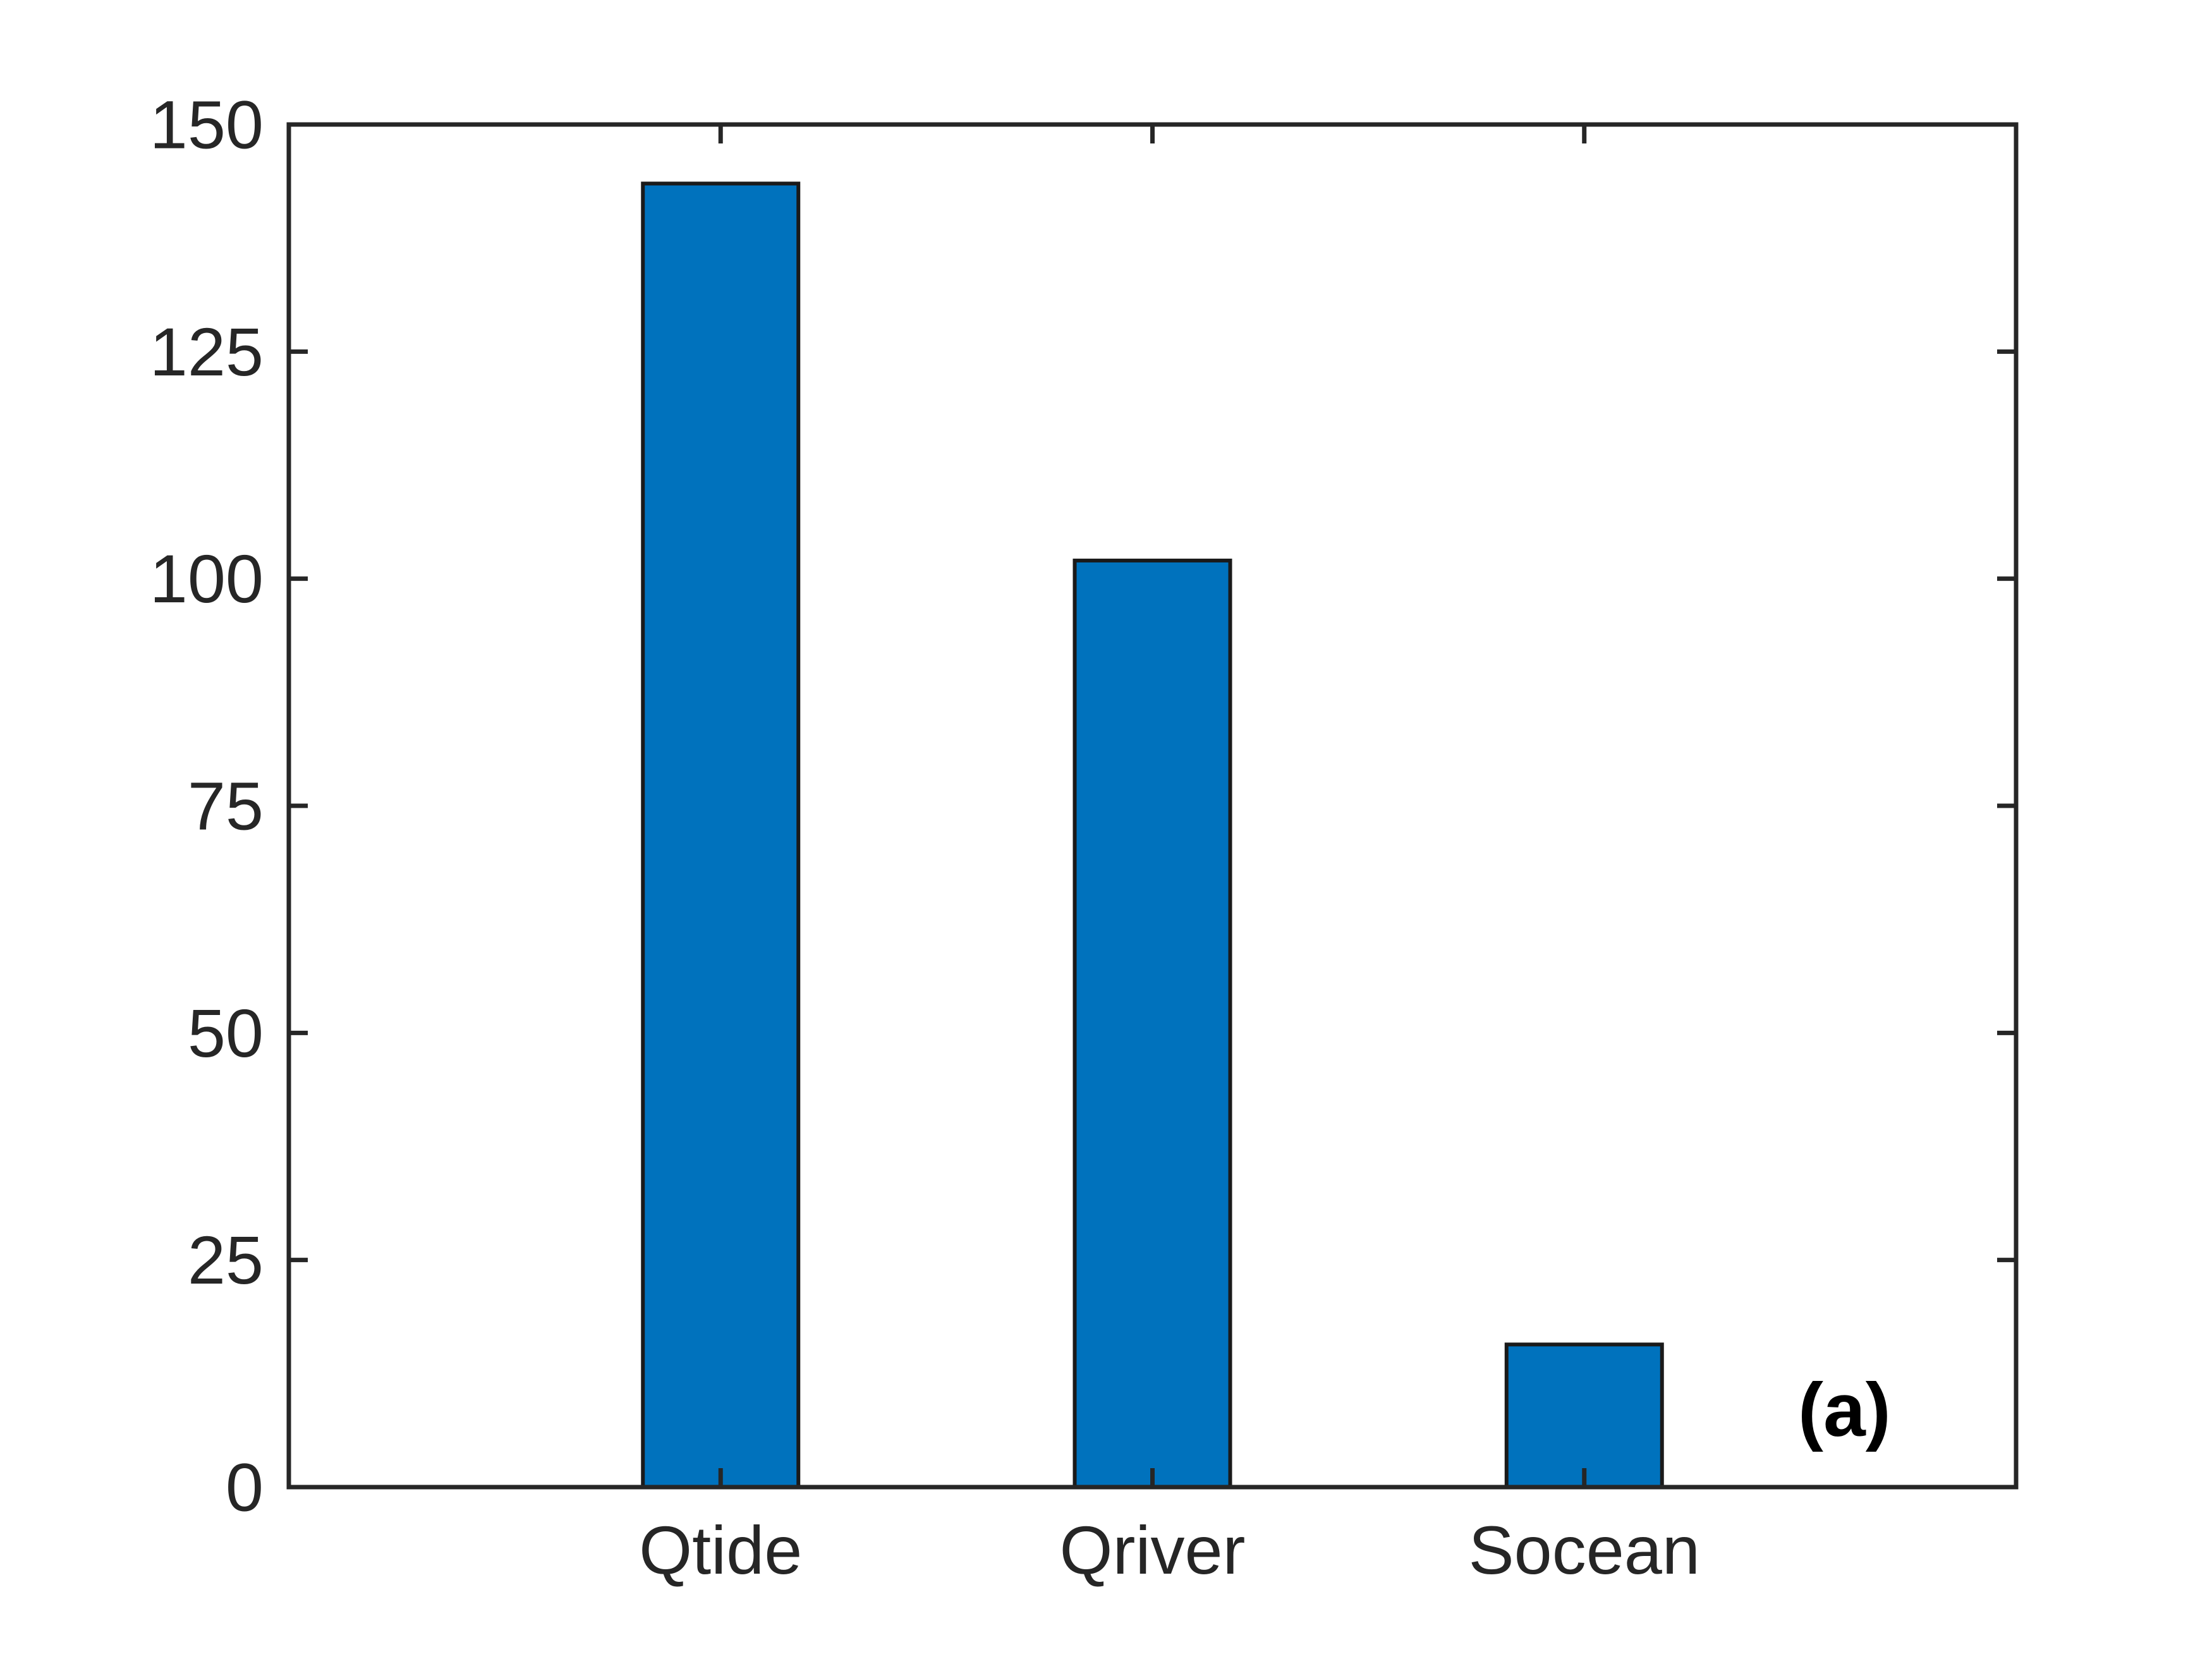  I want to click on y-tick-label: 125, so click(207, 351).